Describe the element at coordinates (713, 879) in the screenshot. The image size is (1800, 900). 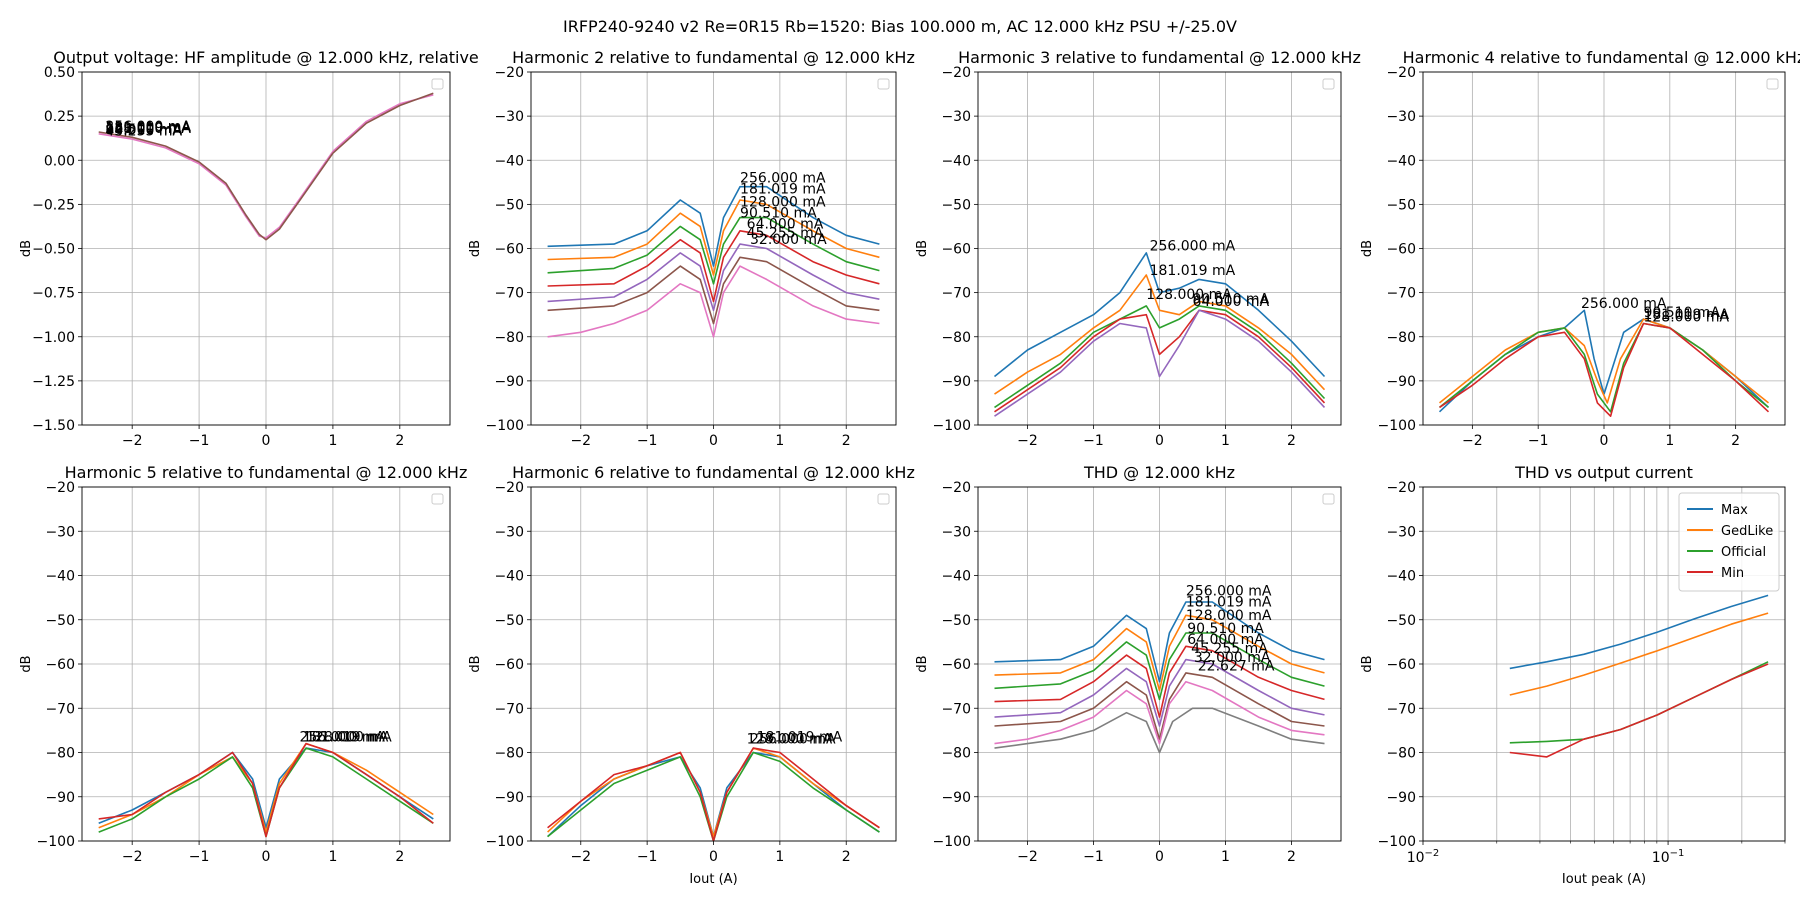
I see `x-axis-label: Iout (A)` at that location.